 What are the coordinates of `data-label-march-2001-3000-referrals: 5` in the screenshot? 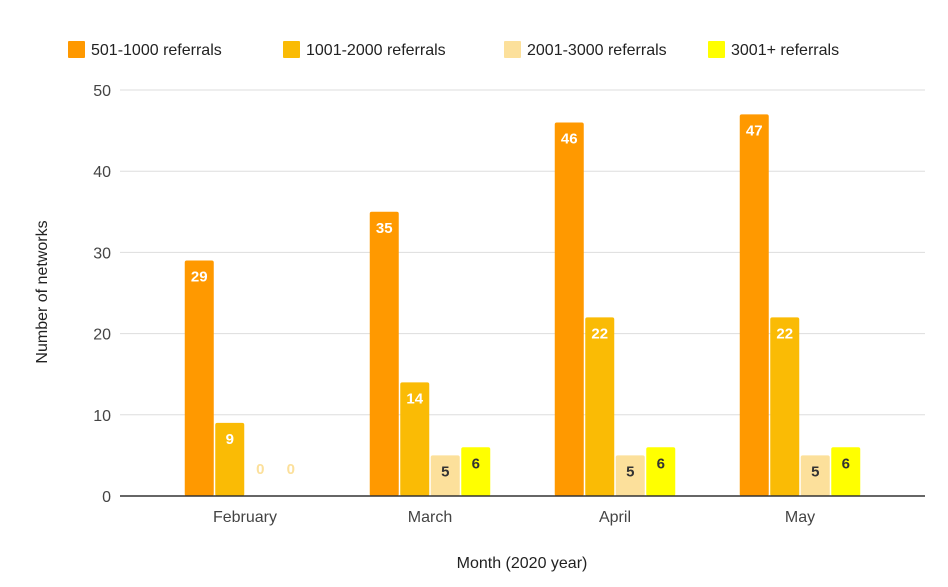 It's located at (445, 471).